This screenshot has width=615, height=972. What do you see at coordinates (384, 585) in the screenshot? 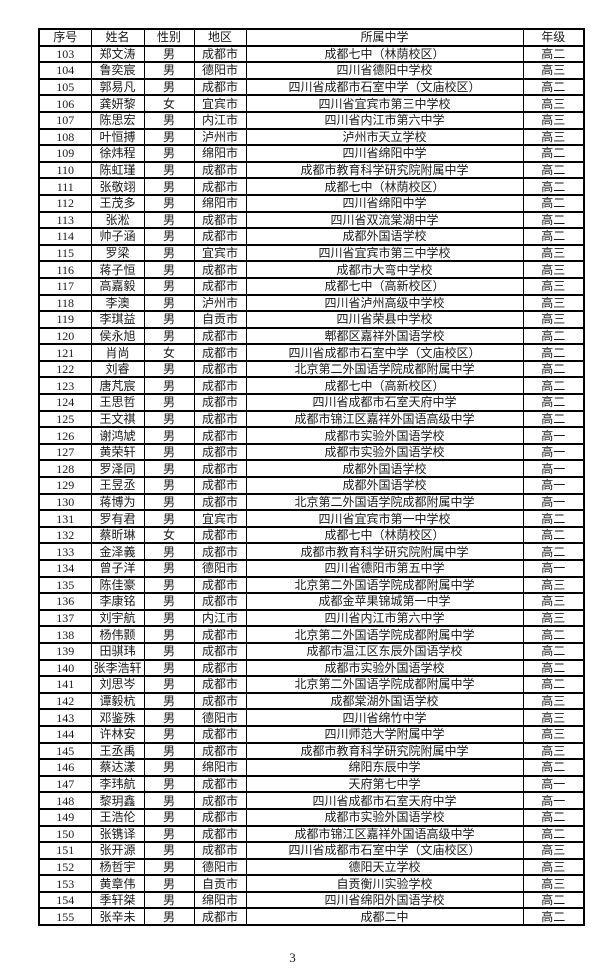
I see `table-cell: 北京第二外国语学院成都附属中学` at bounding box center [384, 585].